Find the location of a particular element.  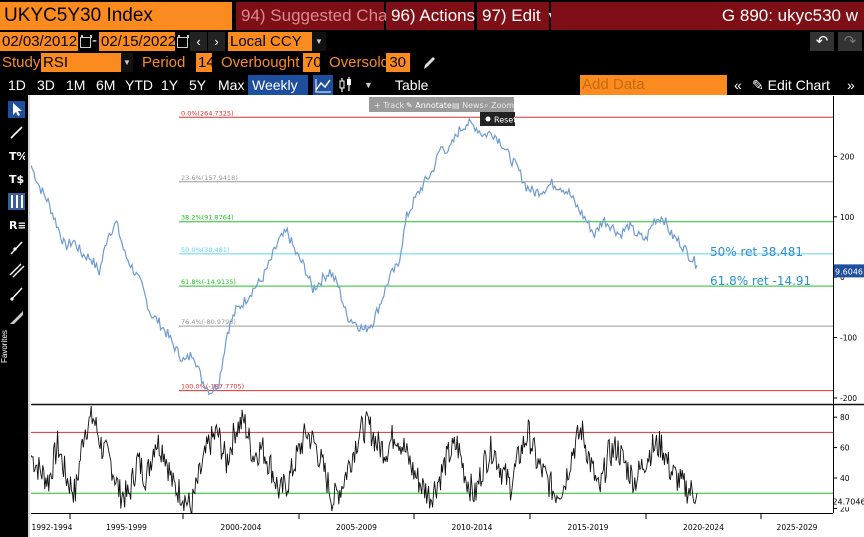

range-1m: 1M is located at coordinates (76, 85).